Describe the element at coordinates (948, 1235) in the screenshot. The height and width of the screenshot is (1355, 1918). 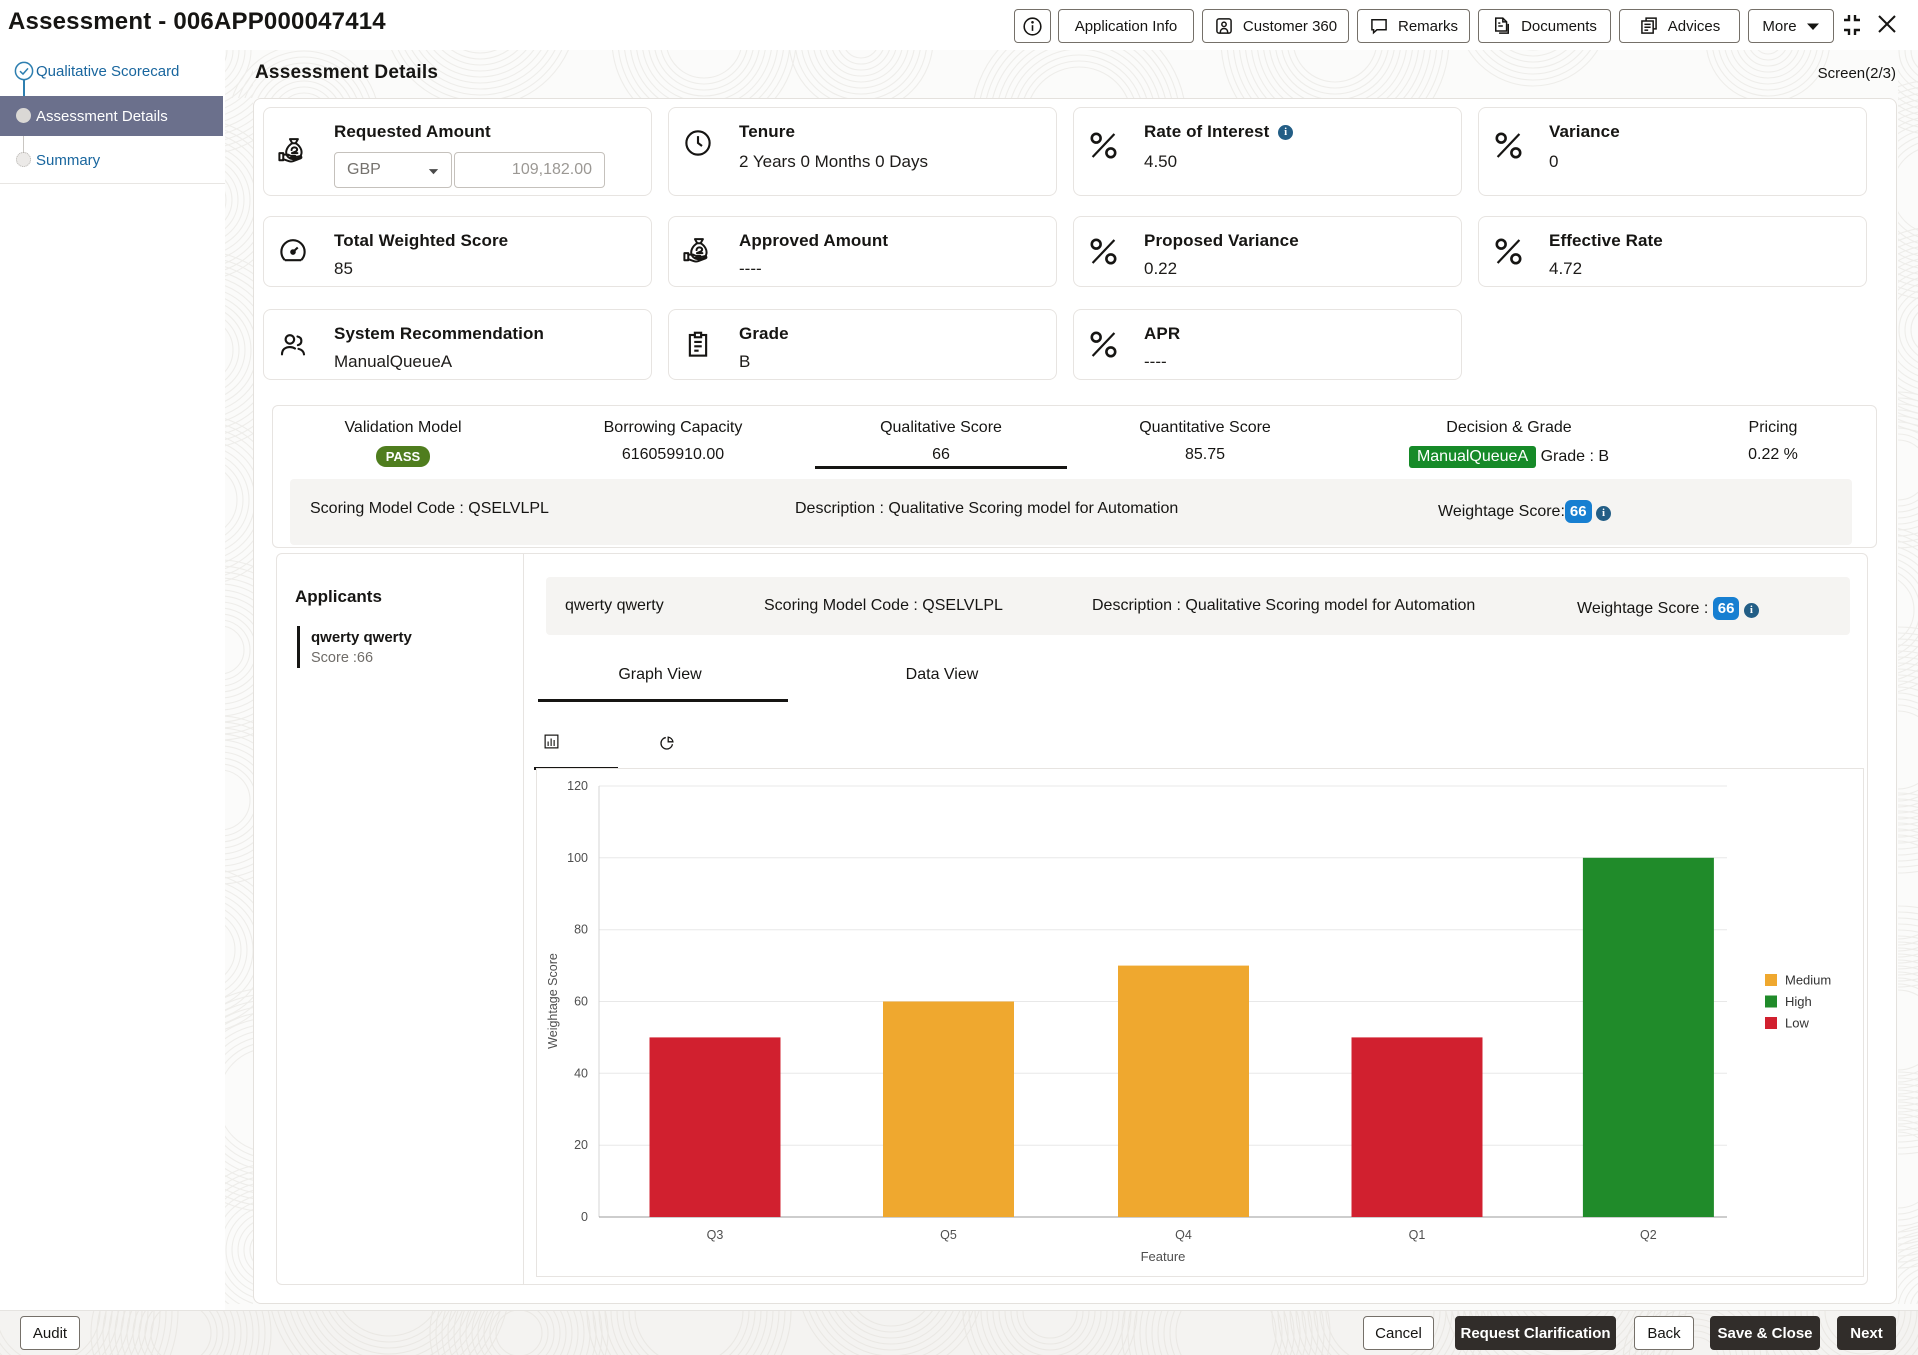
I see `svg-text: Q5` at that location.